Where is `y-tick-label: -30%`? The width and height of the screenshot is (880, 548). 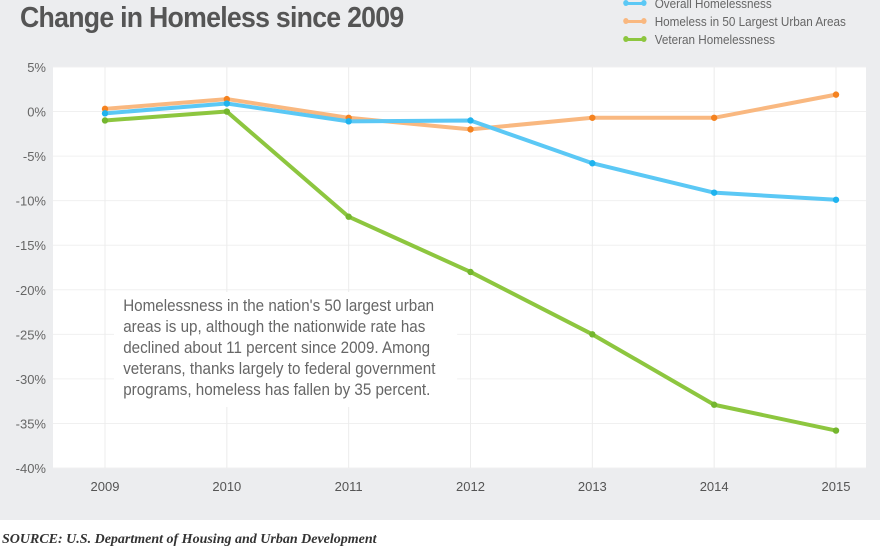
y-tick-label: -30% is located at coordinates (31, 379).